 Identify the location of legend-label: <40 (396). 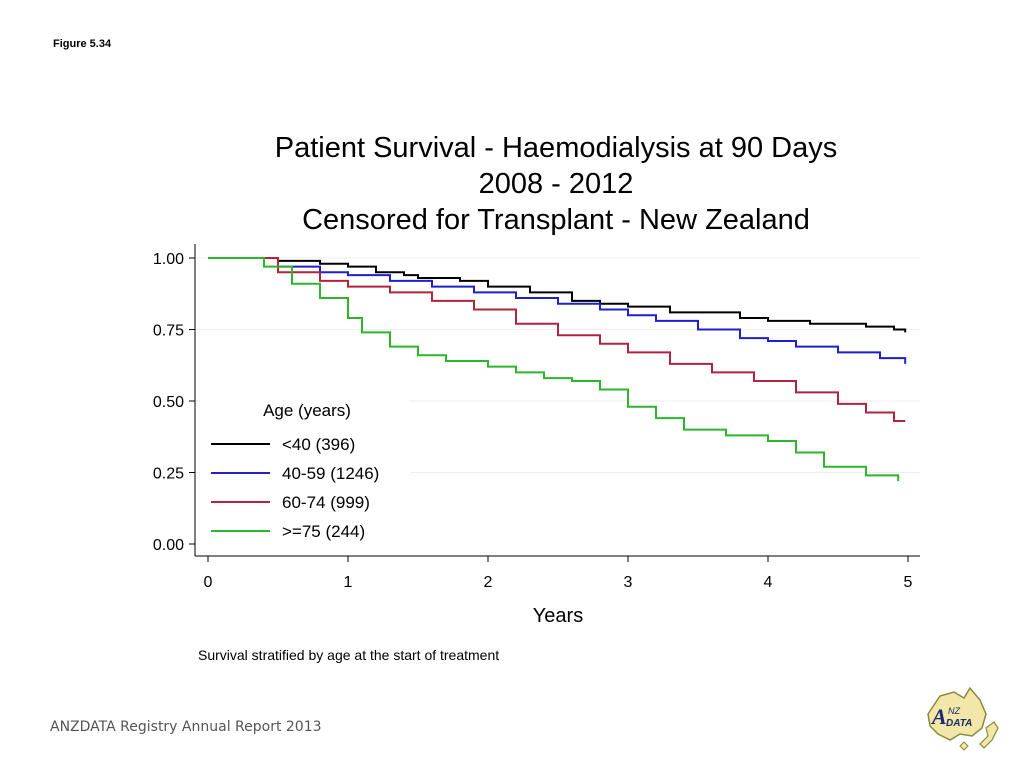
(318, 444).